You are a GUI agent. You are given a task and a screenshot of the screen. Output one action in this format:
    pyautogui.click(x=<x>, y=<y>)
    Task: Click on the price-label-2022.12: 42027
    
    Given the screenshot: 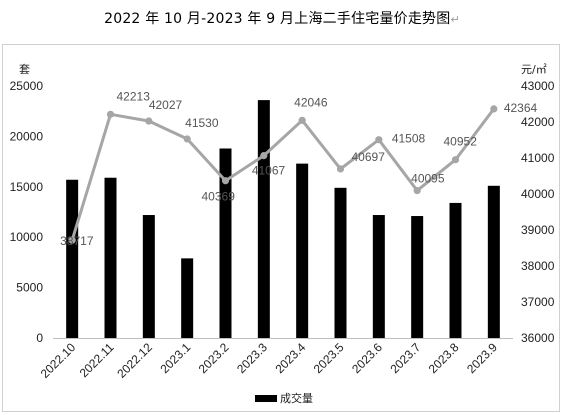 What is the action you would take?
    pyautogui.click(x=166, y=105)
    